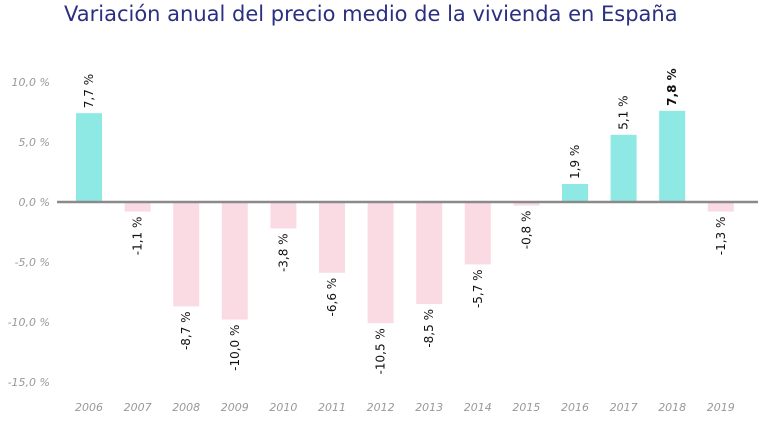 This screenshot has width=768, height=438. I want to click on y-tick-label: 10,0 %, so click(31, 82).